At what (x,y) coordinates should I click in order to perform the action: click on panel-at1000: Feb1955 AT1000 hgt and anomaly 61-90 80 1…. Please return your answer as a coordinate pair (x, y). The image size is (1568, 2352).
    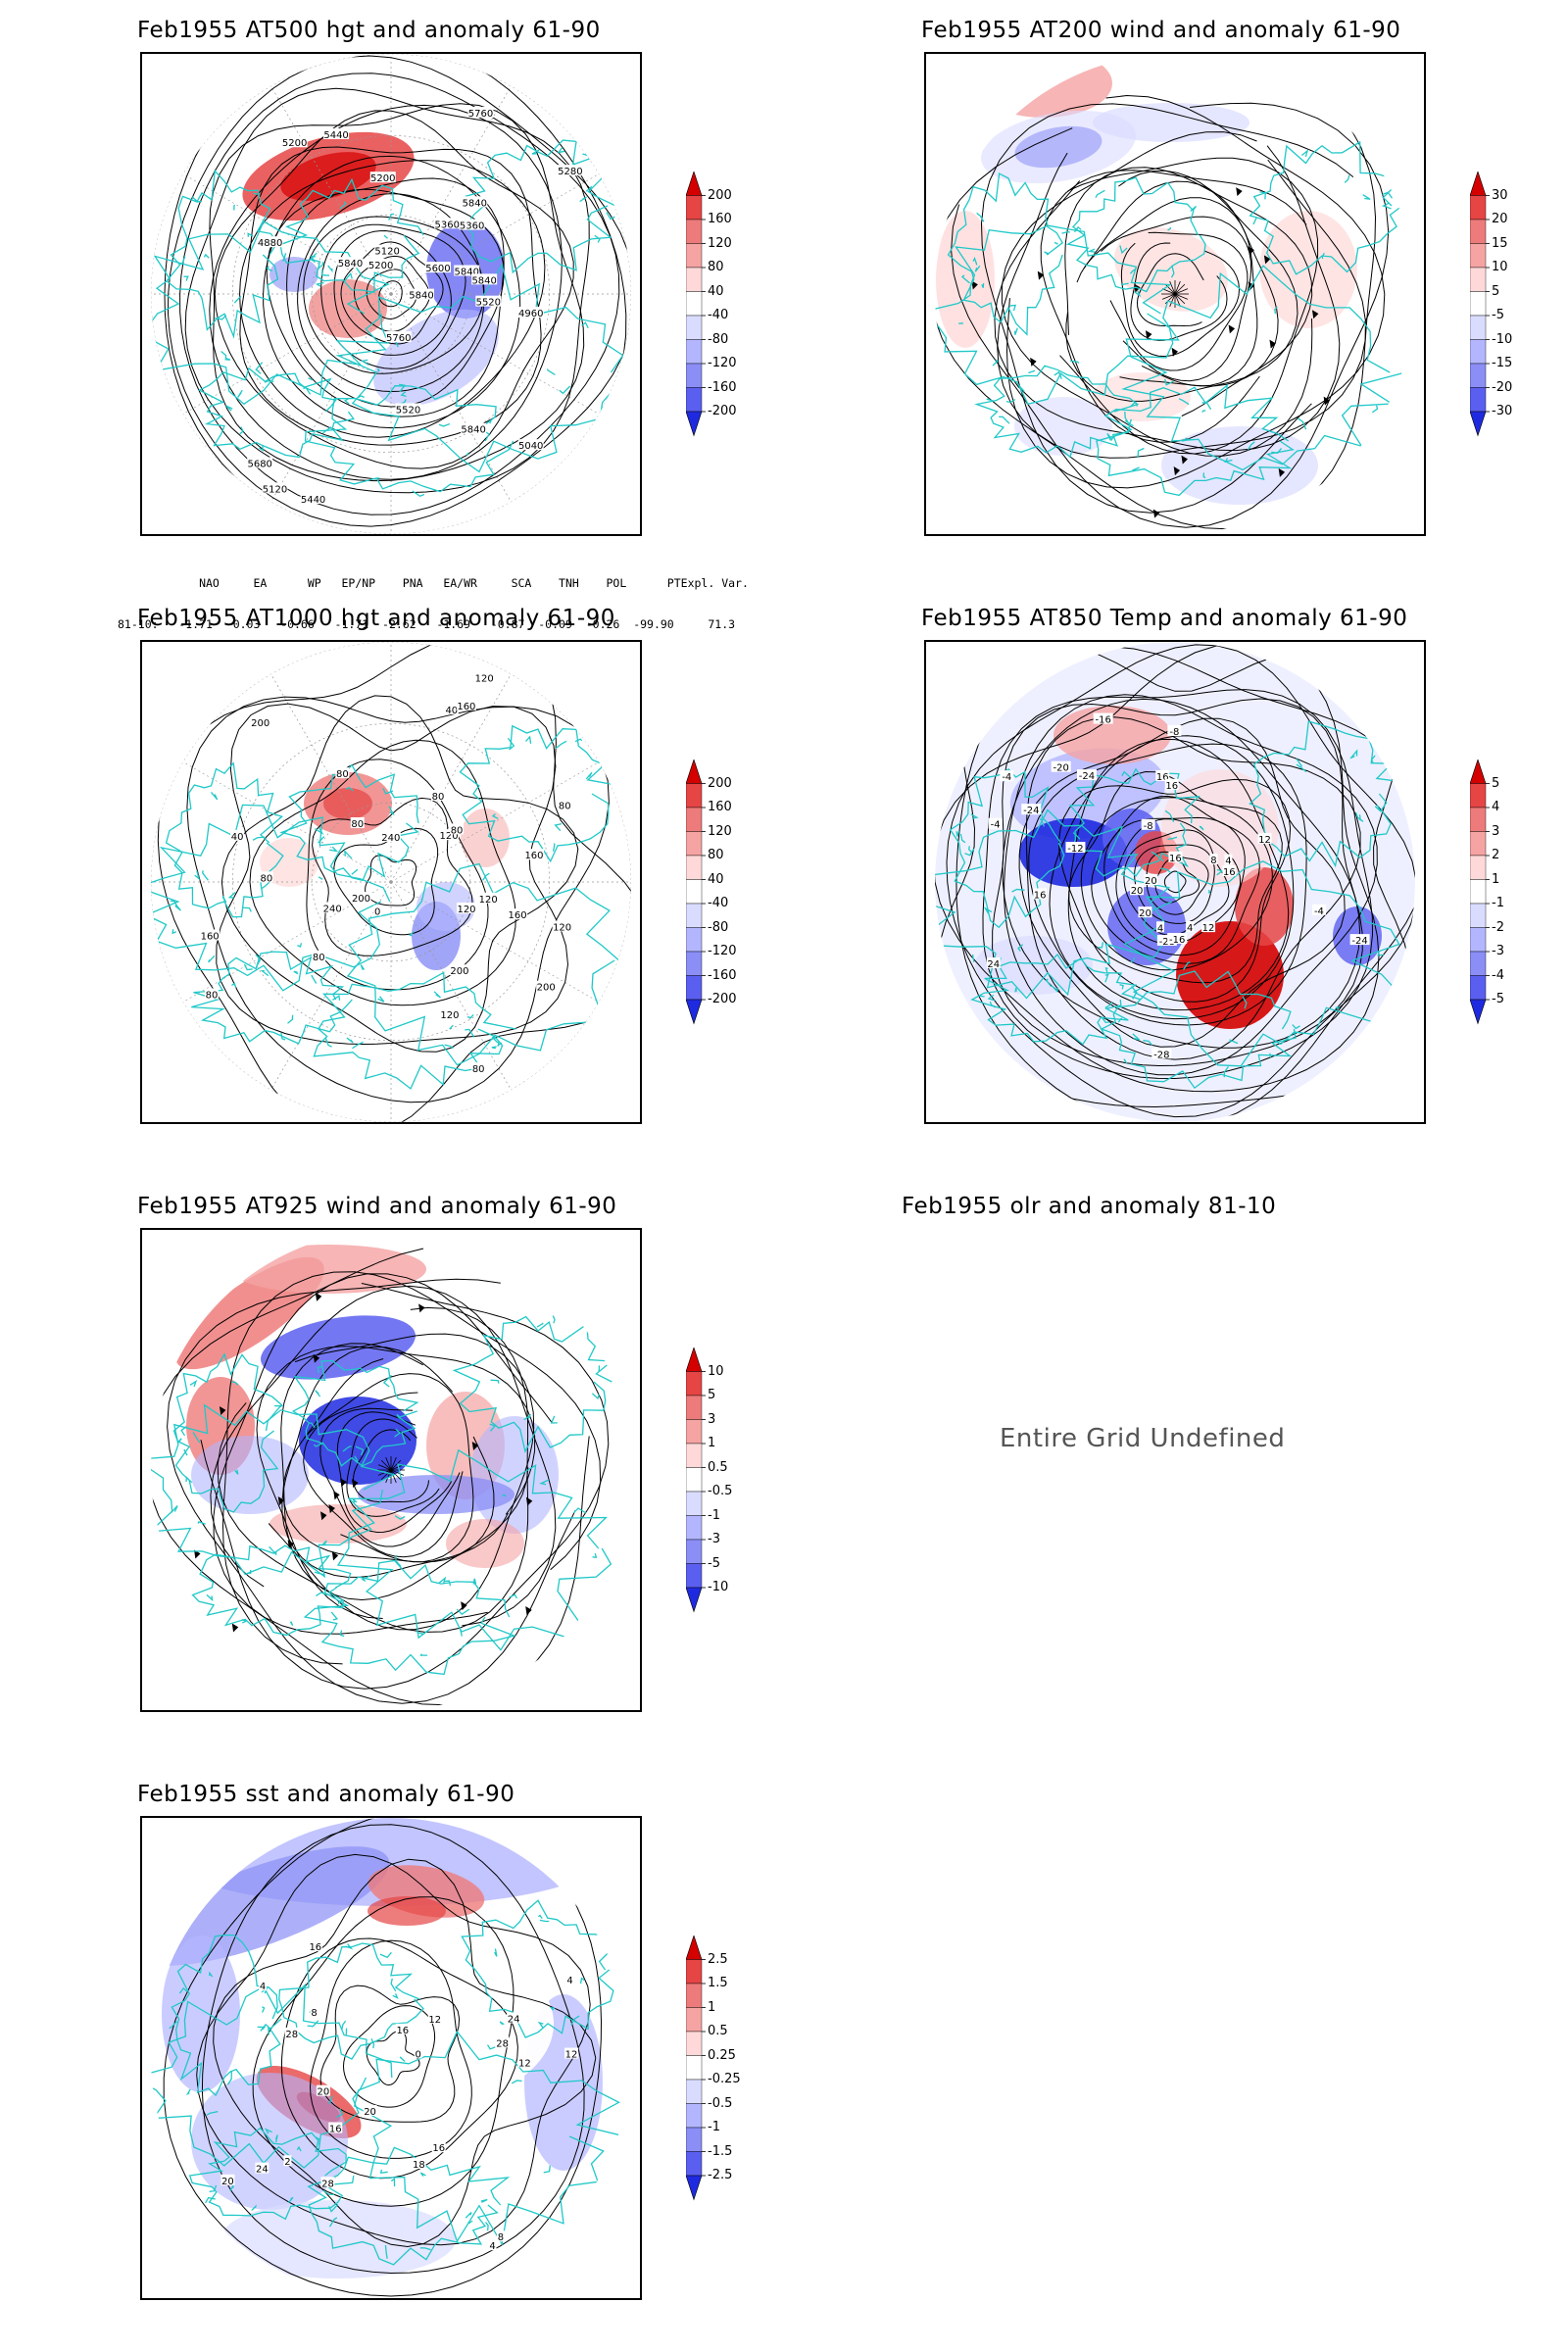
    Looking at the image, I should click on (392, 882).